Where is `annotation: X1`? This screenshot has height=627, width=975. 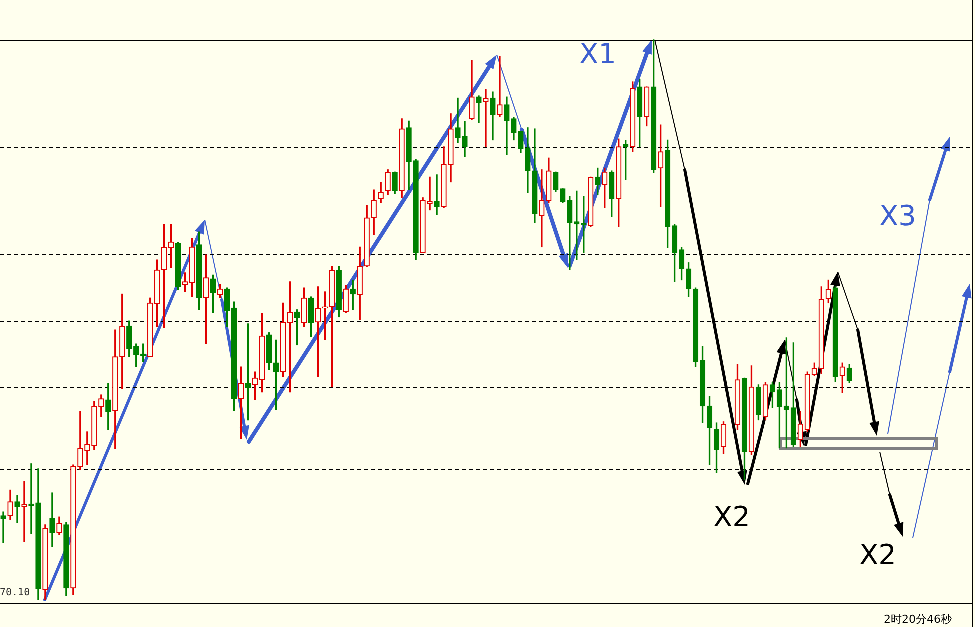 annotation: X1 is located at coordinates (598, 53).